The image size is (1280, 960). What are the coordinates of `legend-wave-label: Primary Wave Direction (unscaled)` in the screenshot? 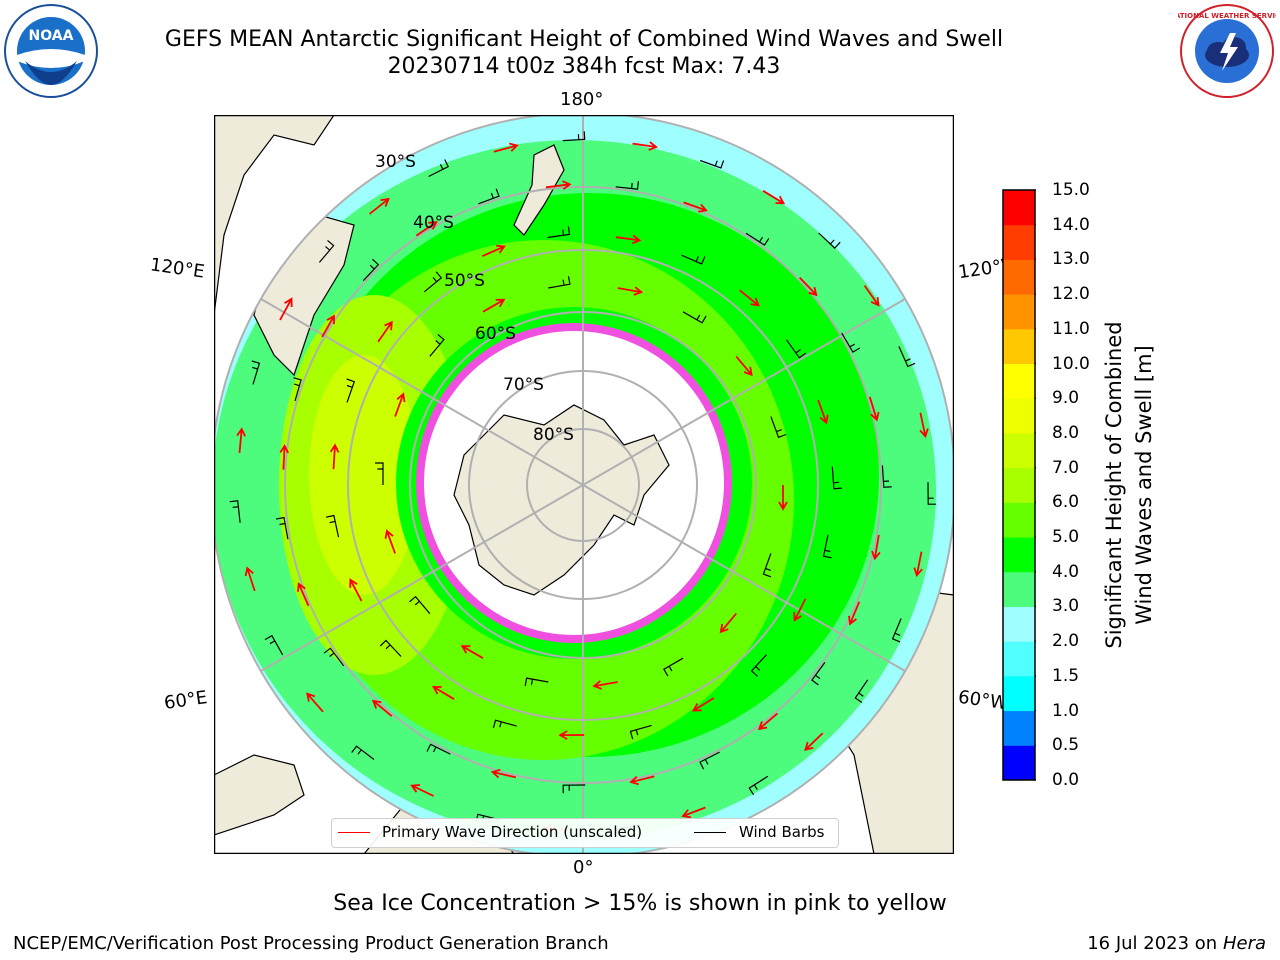 It's located at (512, 832).